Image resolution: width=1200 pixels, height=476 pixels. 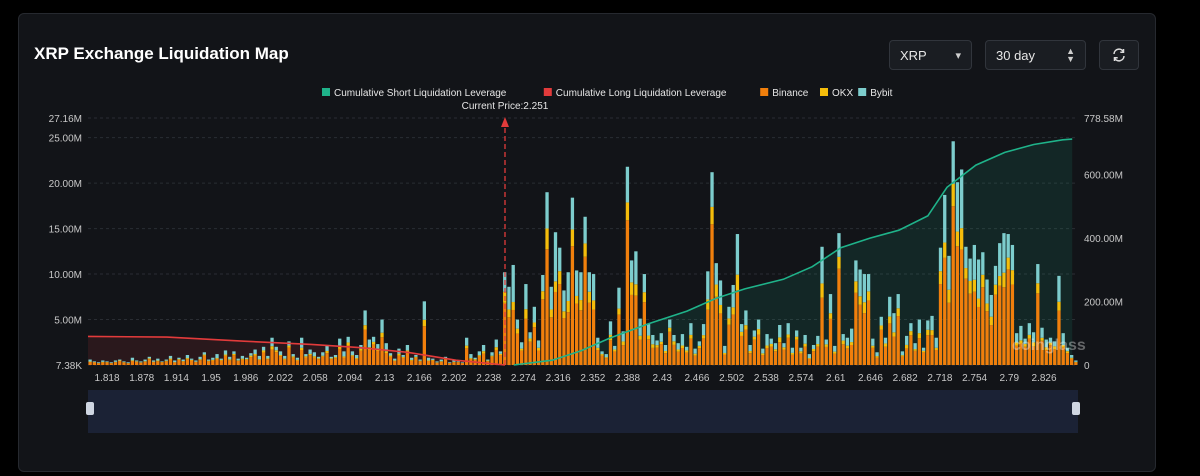 I want to click on y-left-tick-label: 10.00M, so click(x=65, y=275).